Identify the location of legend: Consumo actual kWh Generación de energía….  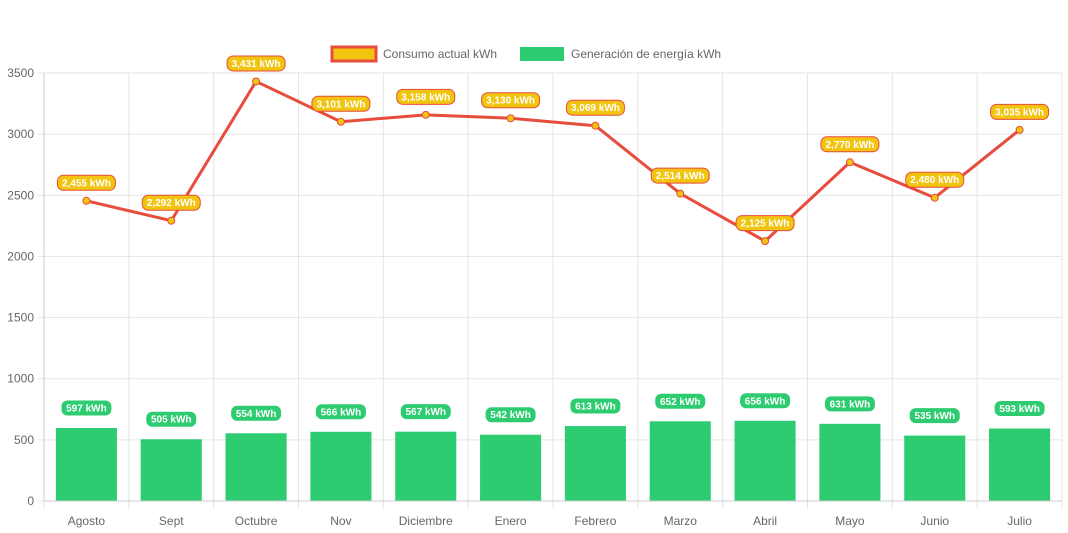
(525, 54).